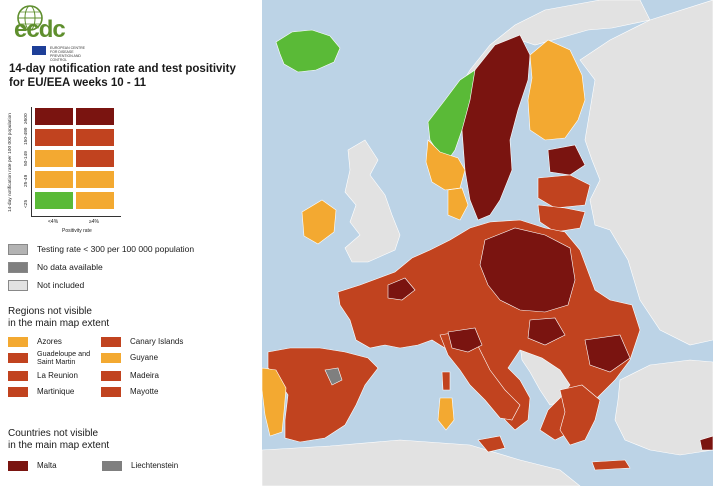 The image size is (713, 486). Describe the element at coordinates (496, 127) in the screenshot. I see `sweden` at that location.